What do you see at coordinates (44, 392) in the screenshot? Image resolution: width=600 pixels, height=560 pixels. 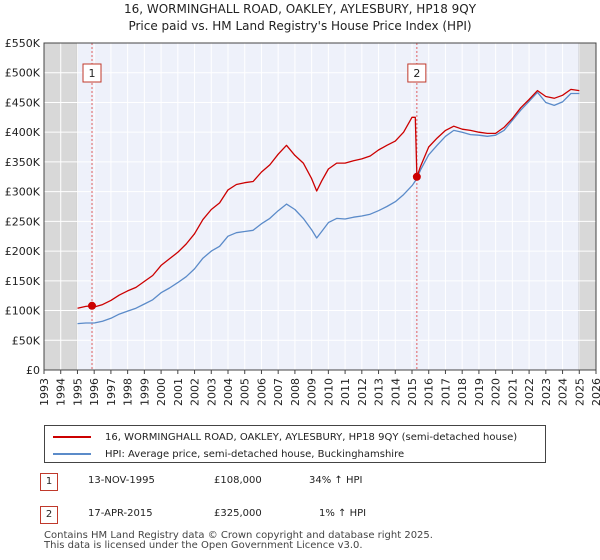 I see `x-tick-label: 1993` at bounding box center [44, 392].